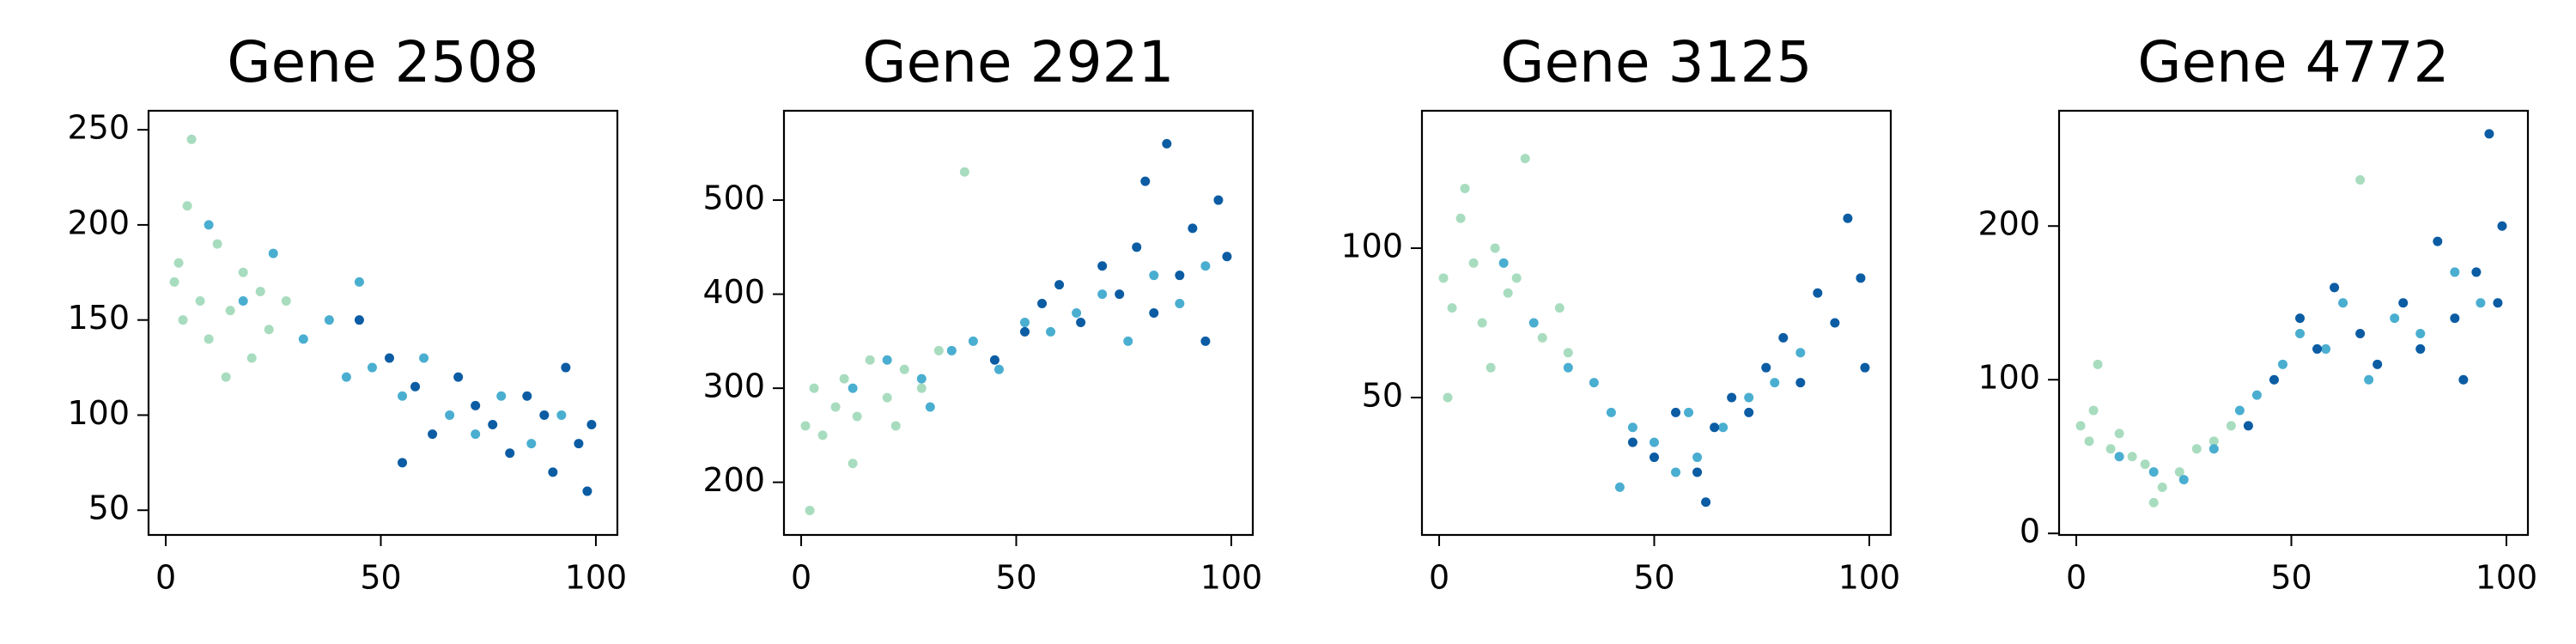  Describe the element at coordinates (98, 318) in the screenshot. I see `y-tick-label: 150` at that location.